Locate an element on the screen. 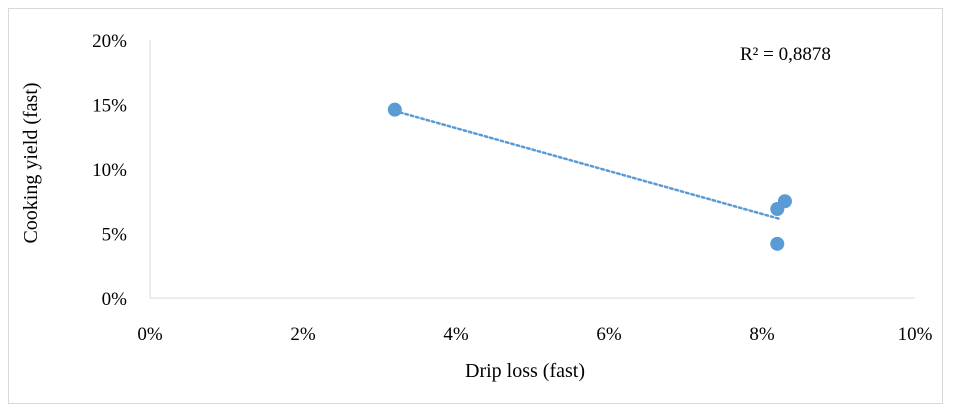  trendline-layer is located at coordinates (588, 165).